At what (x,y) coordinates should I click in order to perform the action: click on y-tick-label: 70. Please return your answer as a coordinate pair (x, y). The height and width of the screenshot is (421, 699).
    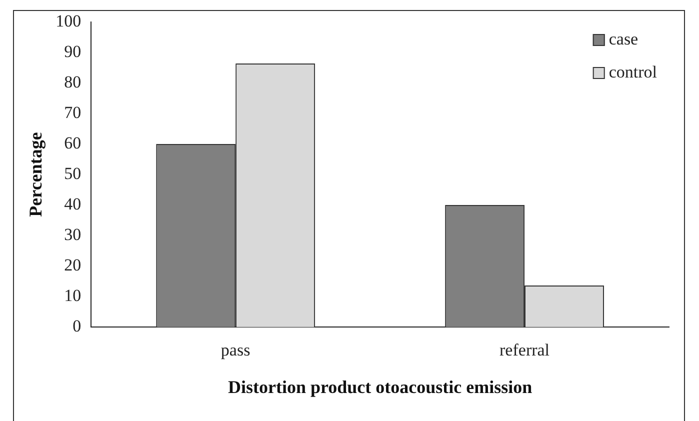
    Looking at the image, I should click on (73, 112).